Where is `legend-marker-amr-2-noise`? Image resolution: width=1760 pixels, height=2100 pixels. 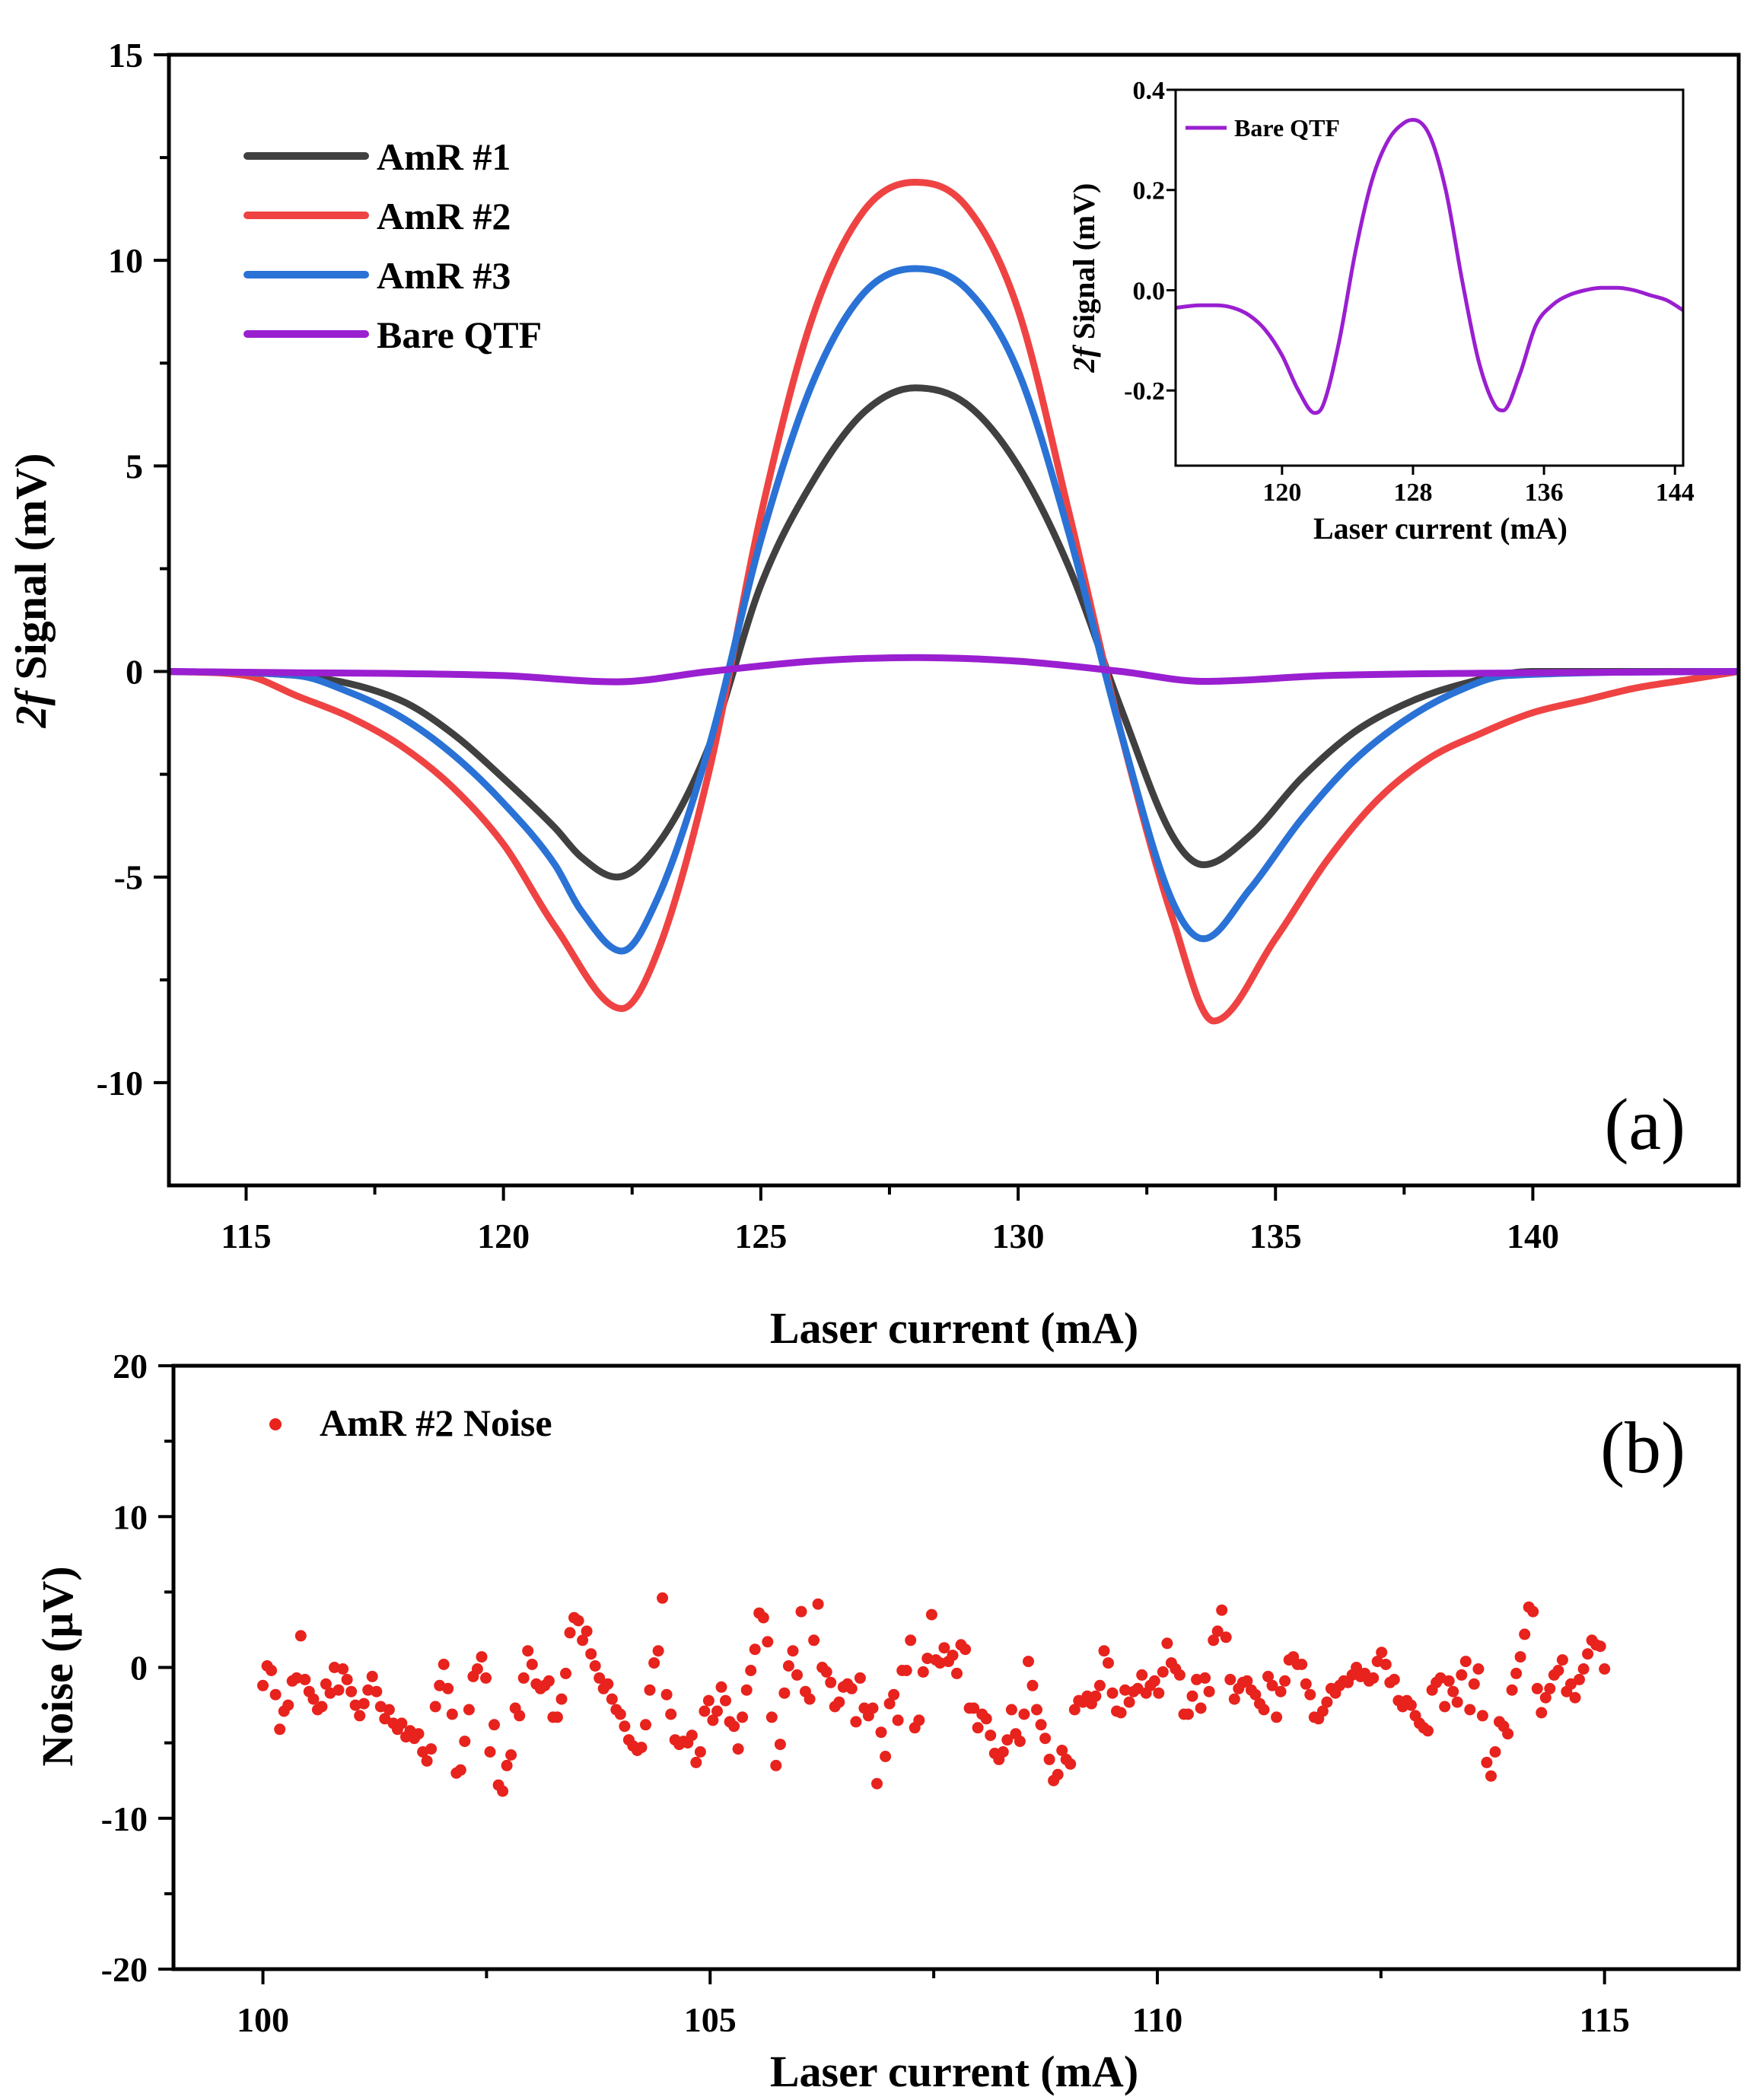 legend-marker-amr-2-noise is located at coordinates (275, 1424).